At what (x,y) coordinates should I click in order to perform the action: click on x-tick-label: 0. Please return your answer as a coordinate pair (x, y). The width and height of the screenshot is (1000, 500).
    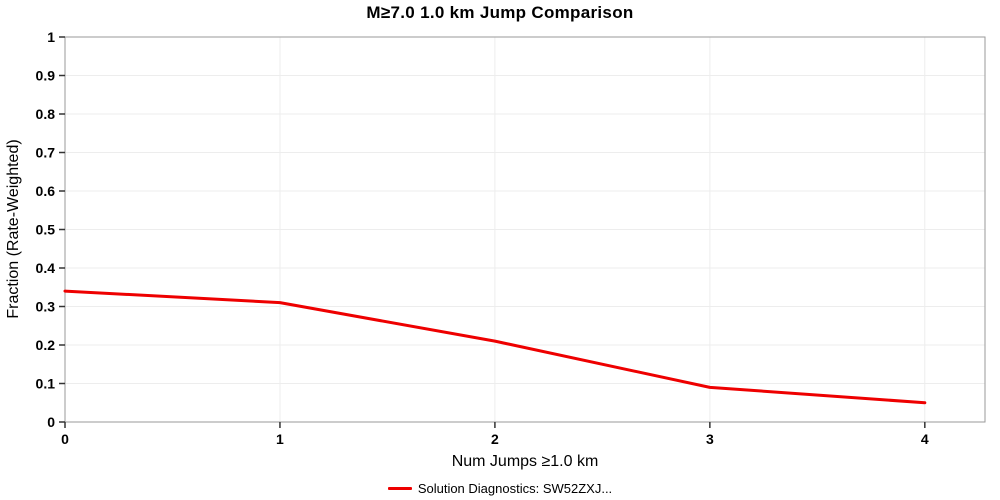
    Looking at the image, I should click on (65, 439).